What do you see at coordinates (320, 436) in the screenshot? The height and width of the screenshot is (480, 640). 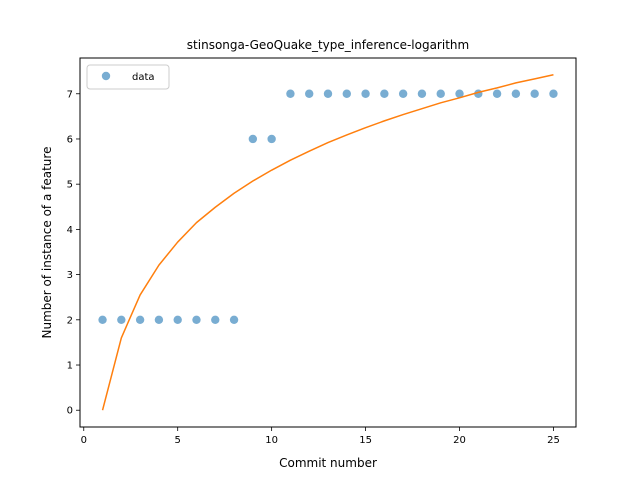 I see `x-axis: 0 5 10 15 20 25` at bounding box center [320, 436].